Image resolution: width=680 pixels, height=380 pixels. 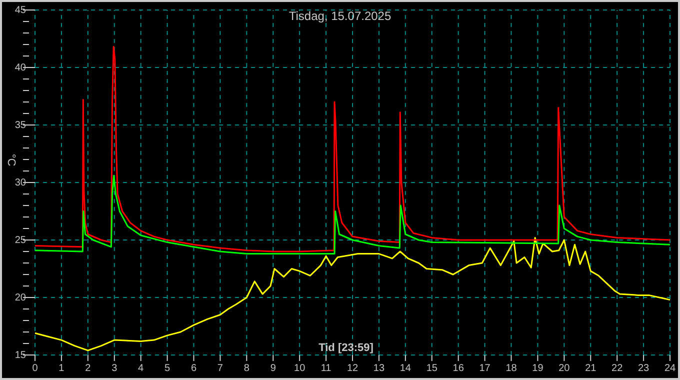 What do you see at coordinates (352, 368) in the screenshot?
I see `x-tick-label: 12` at bounding box center [352, 368].